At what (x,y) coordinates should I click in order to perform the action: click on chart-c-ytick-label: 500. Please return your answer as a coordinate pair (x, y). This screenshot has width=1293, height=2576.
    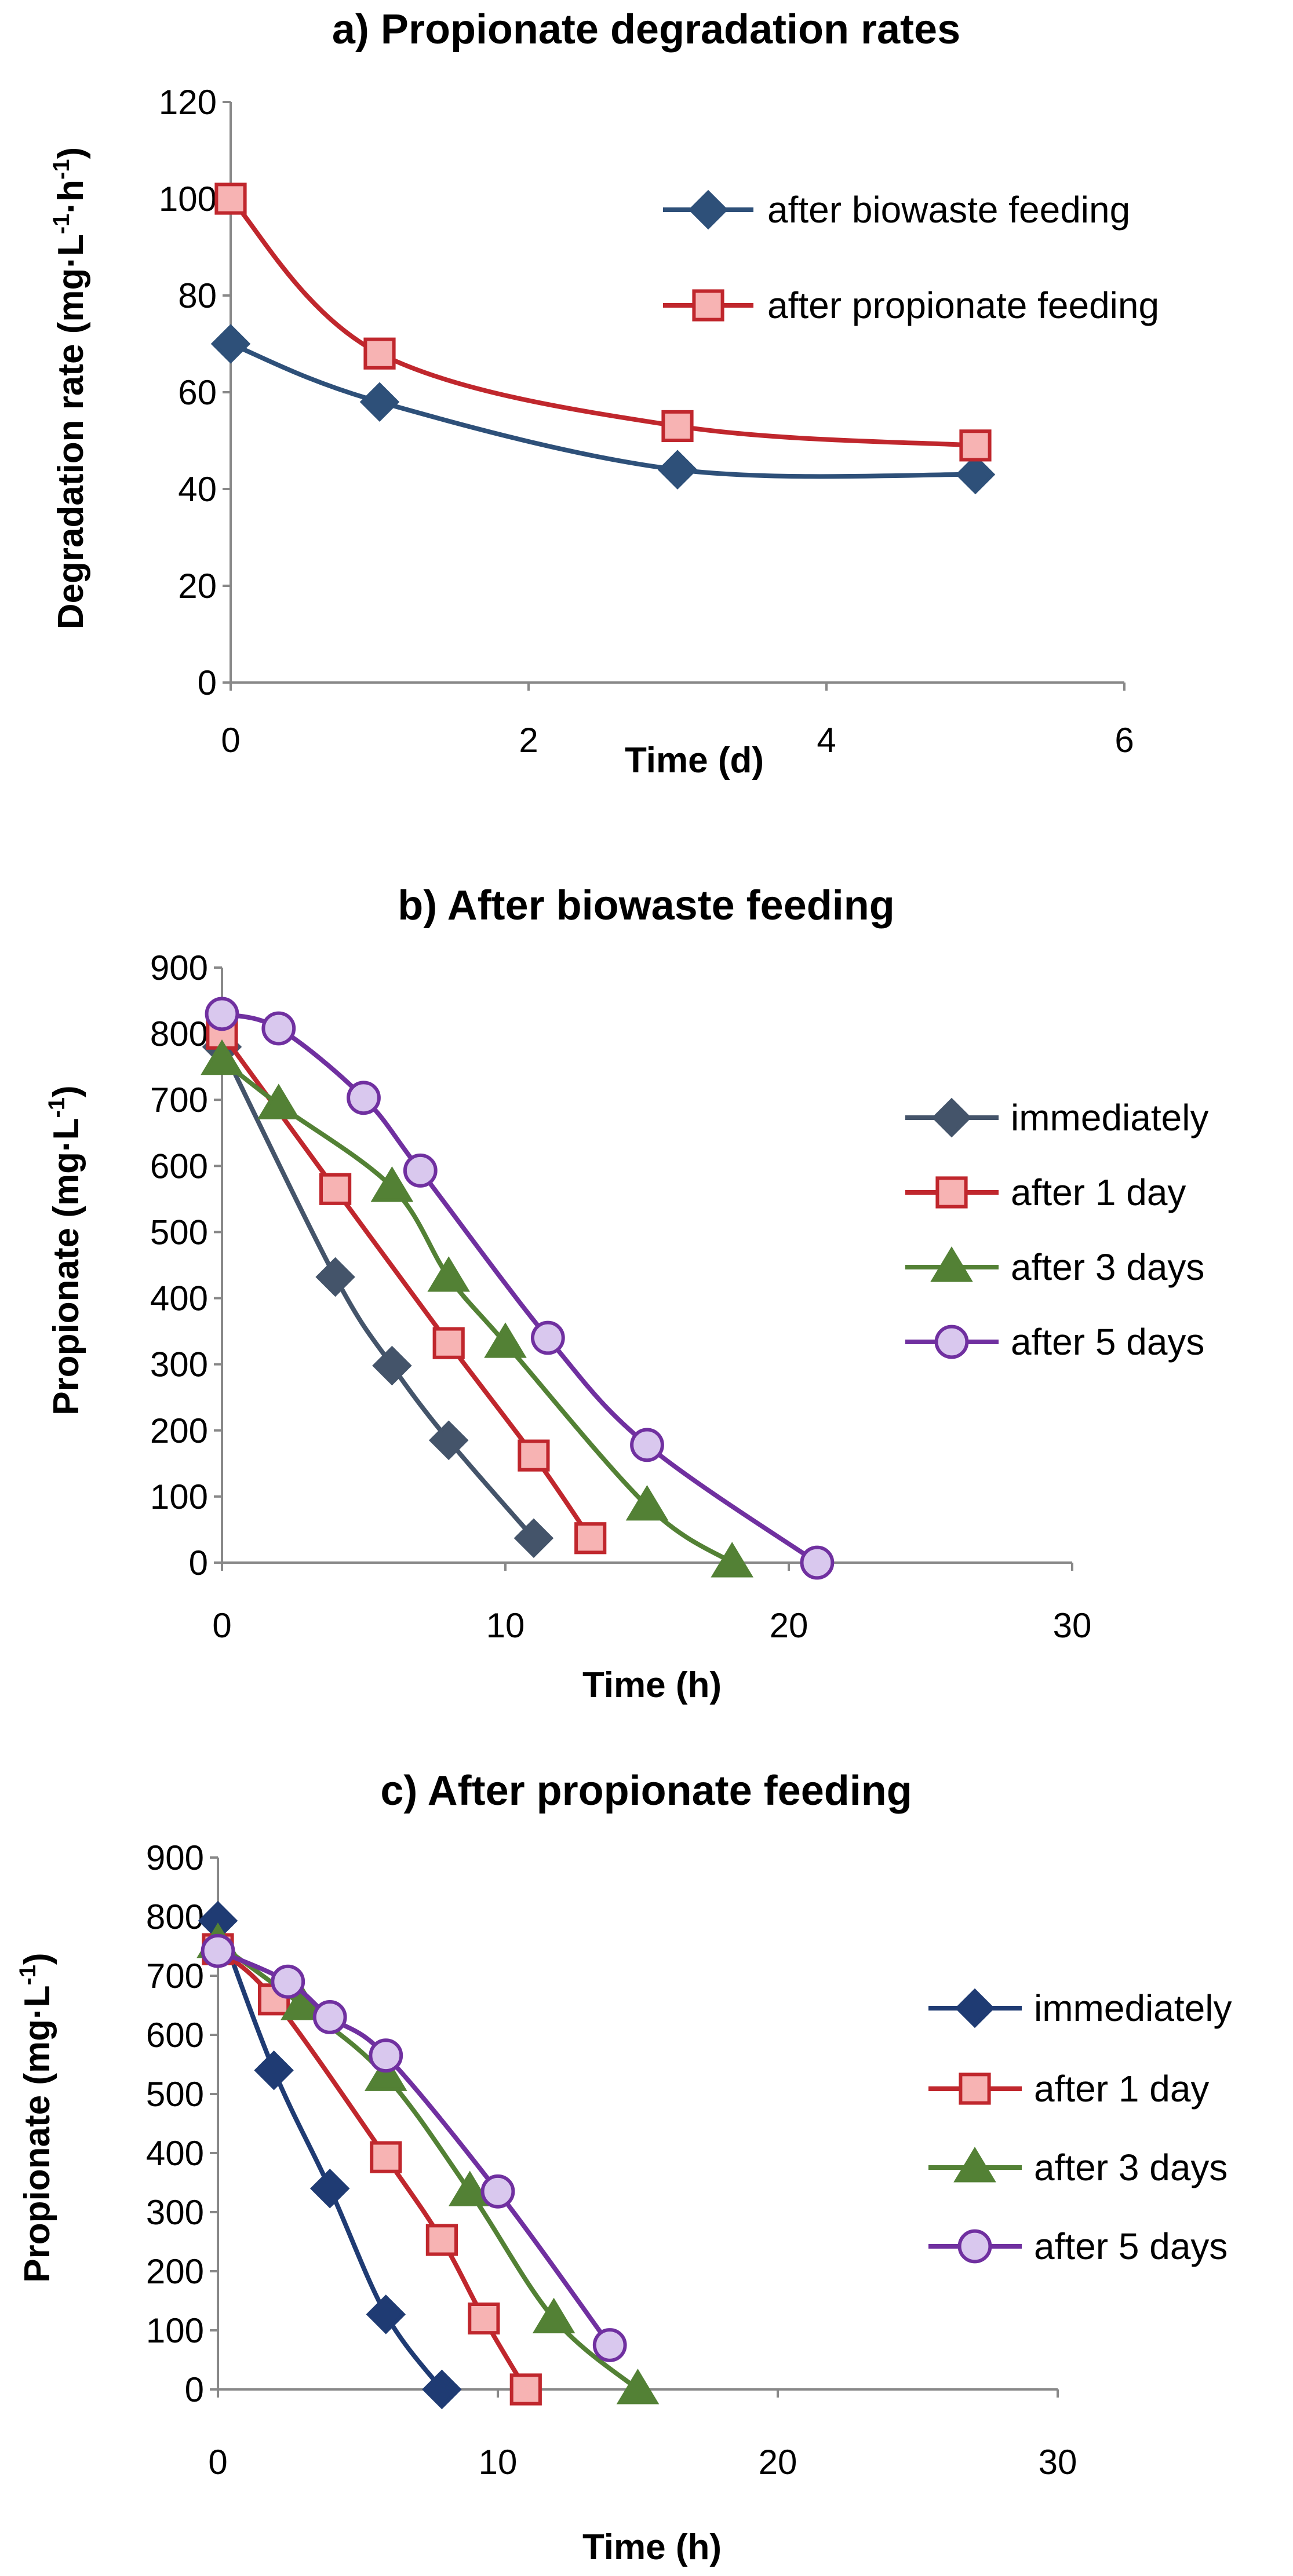
    Looking at the image, I should click on (175, 2094).